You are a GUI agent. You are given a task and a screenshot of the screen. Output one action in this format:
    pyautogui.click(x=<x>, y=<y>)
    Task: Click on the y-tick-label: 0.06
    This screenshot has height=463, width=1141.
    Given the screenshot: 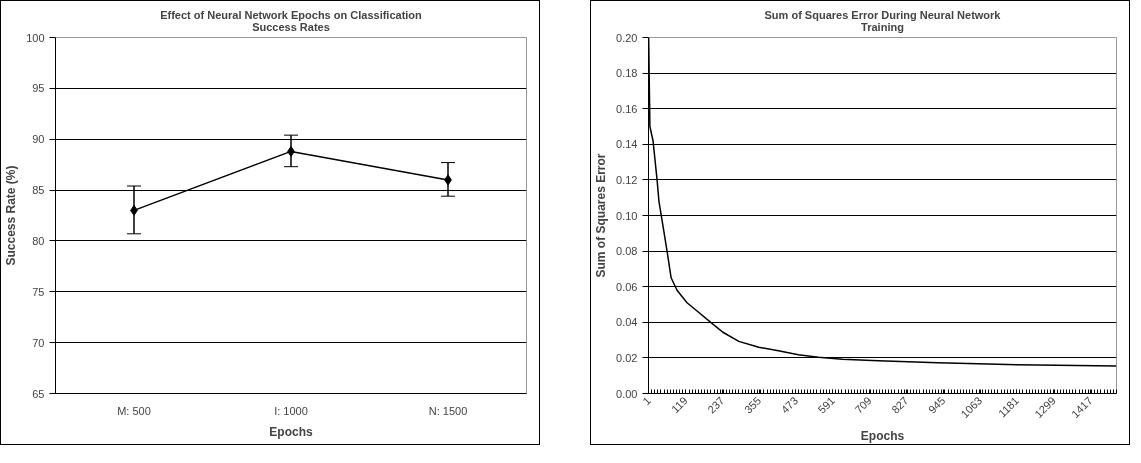 What is the action you would take?
    pyautogui.click(x=627, y=286)
    